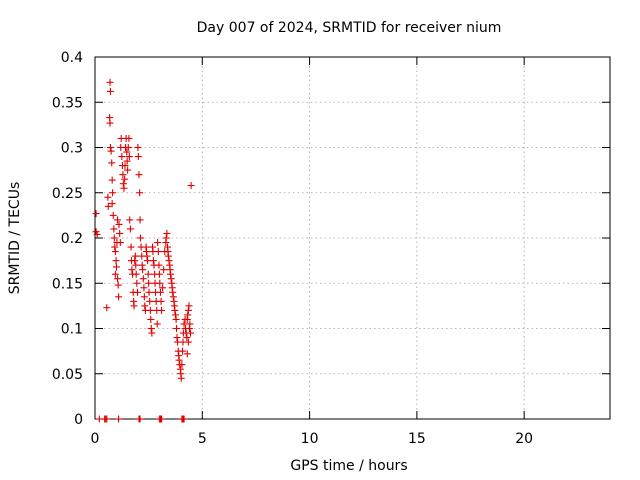 Image resolution: width=640 pixels, height=480 pixels. I want to click on y-tick-label: 0.15, so click(67, 284).